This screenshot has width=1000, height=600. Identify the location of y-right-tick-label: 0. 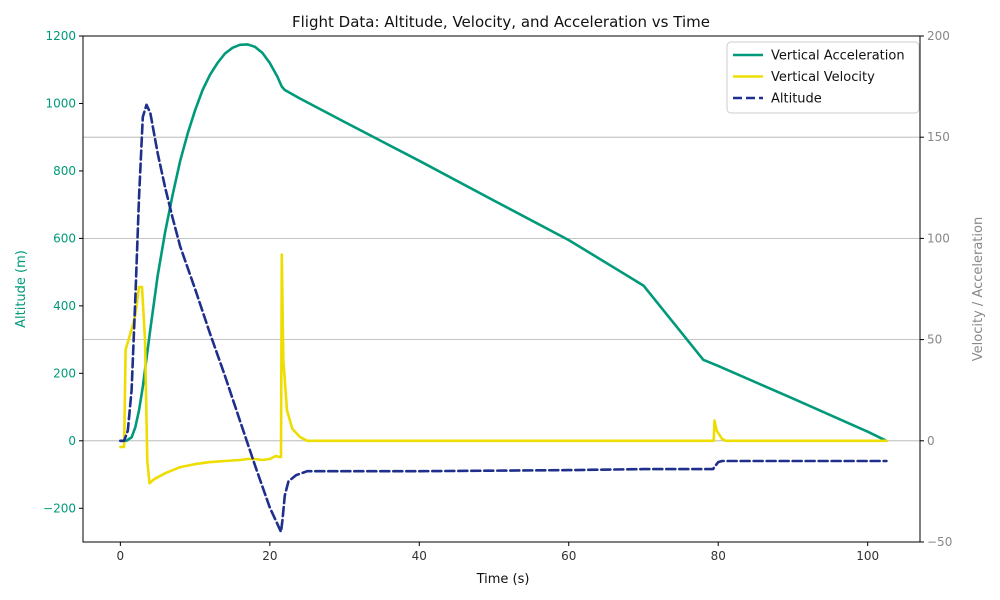
(931, 441).